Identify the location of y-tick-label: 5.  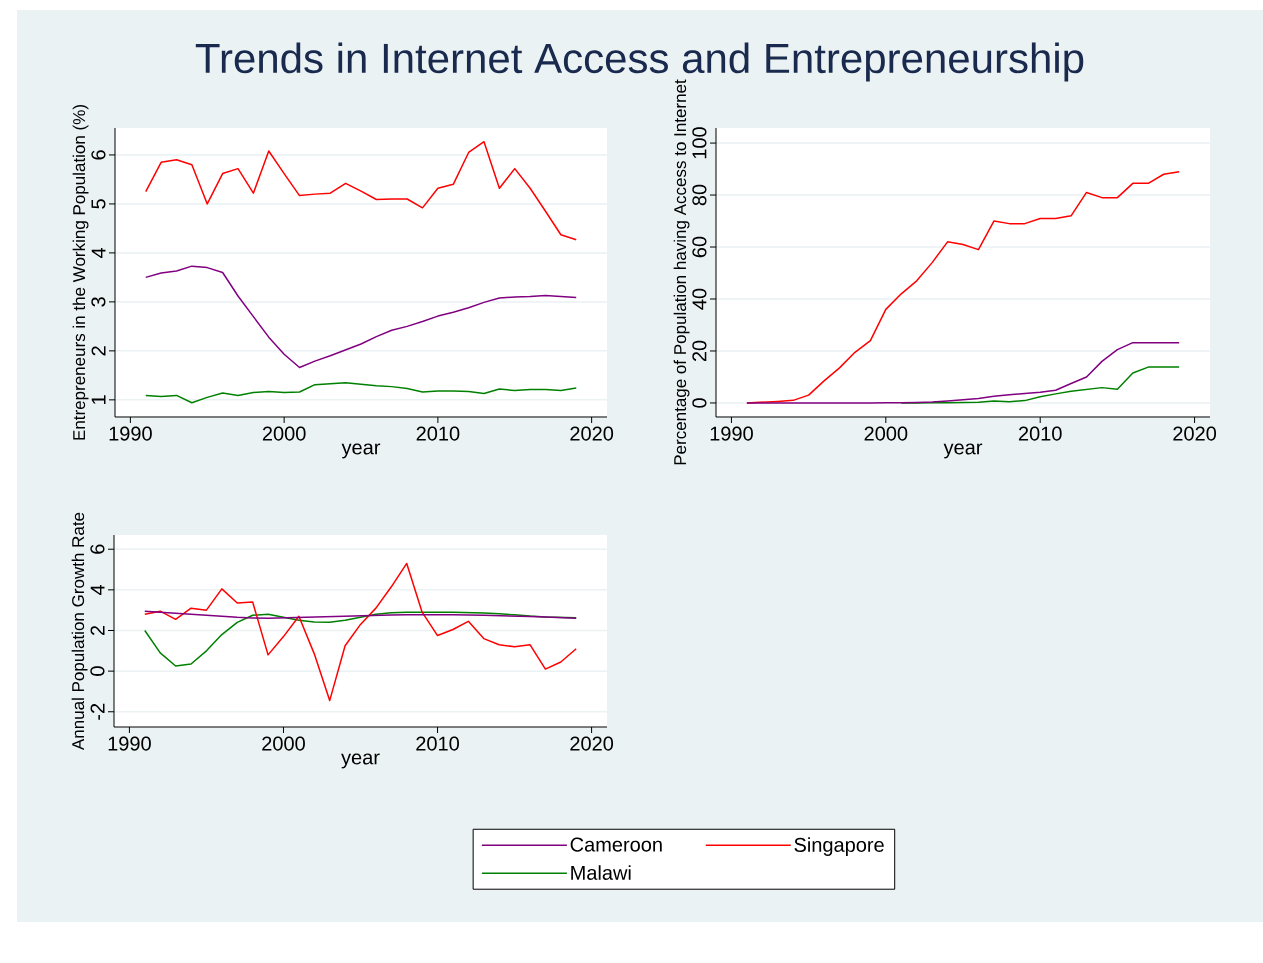
(98, 204).